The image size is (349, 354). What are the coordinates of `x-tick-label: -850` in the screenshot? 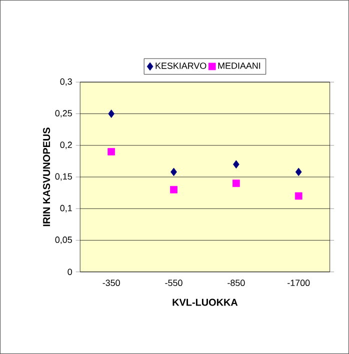 It's located at (236, 283).